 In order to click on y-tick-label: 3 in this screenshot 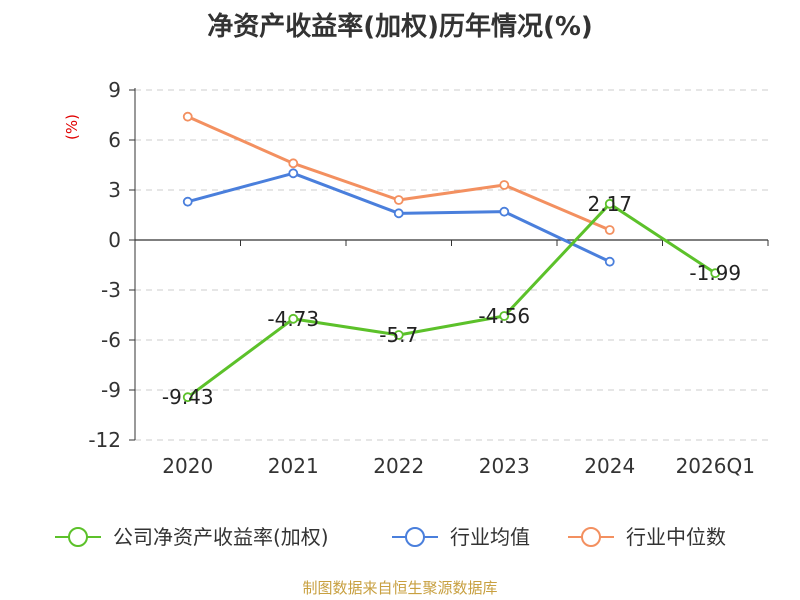, I will do `click(114, 190)`.